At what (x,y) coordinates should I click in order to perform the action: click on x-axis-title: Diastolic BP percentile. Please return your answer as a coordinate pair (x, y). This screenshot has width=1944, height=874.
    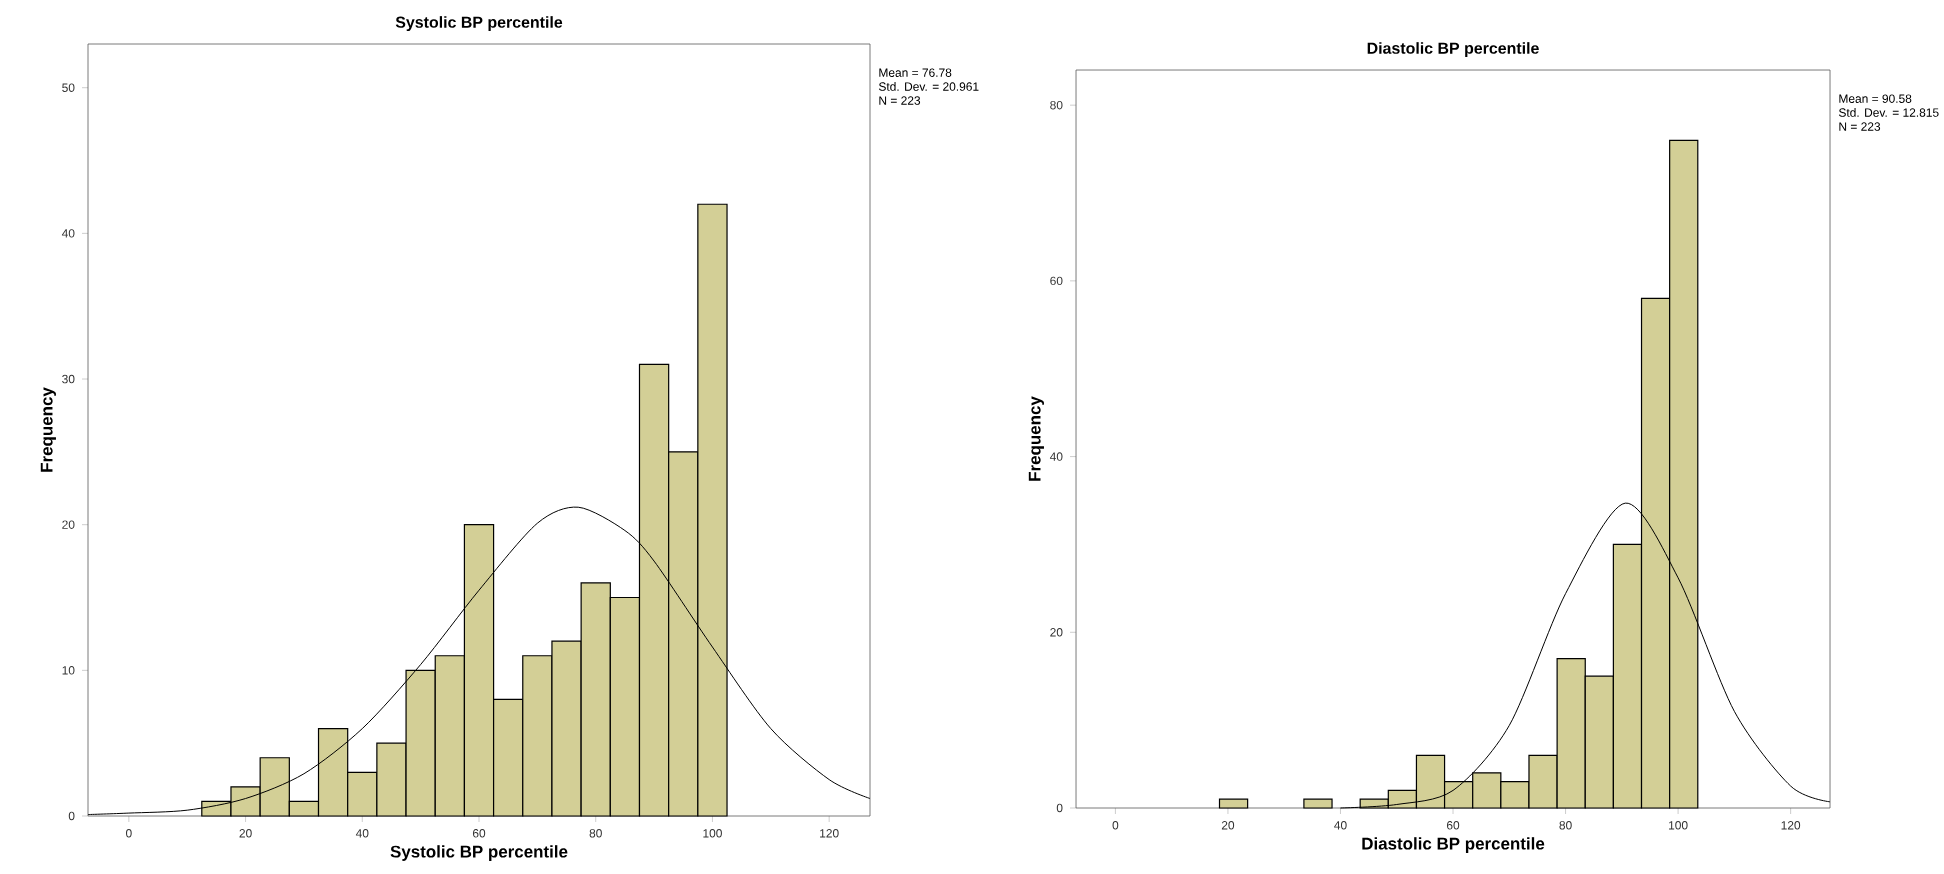
    Looking at the image, I should click on (1453, 845).